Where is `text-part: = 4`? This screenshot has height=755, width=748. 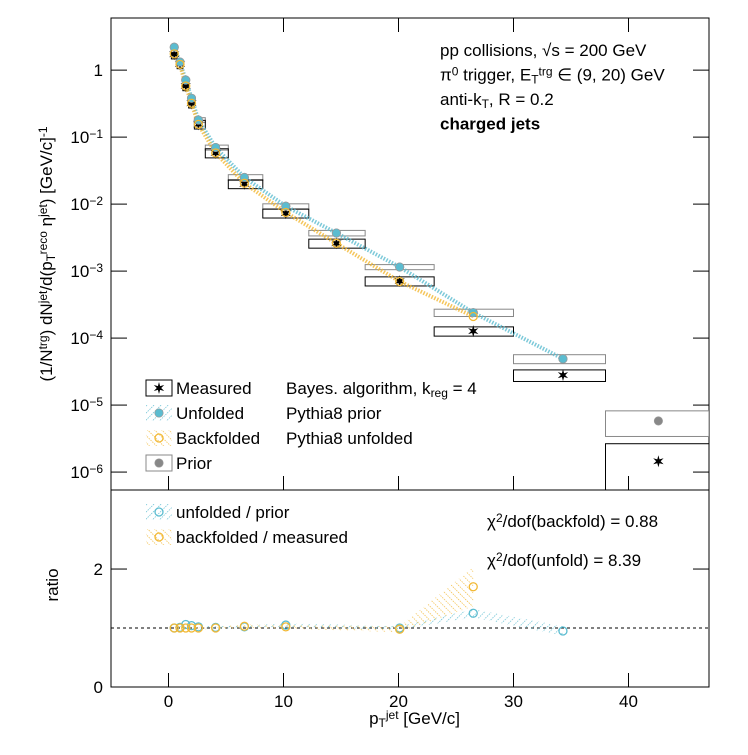 text-part: = 4 is located at coordinates (462, 388).